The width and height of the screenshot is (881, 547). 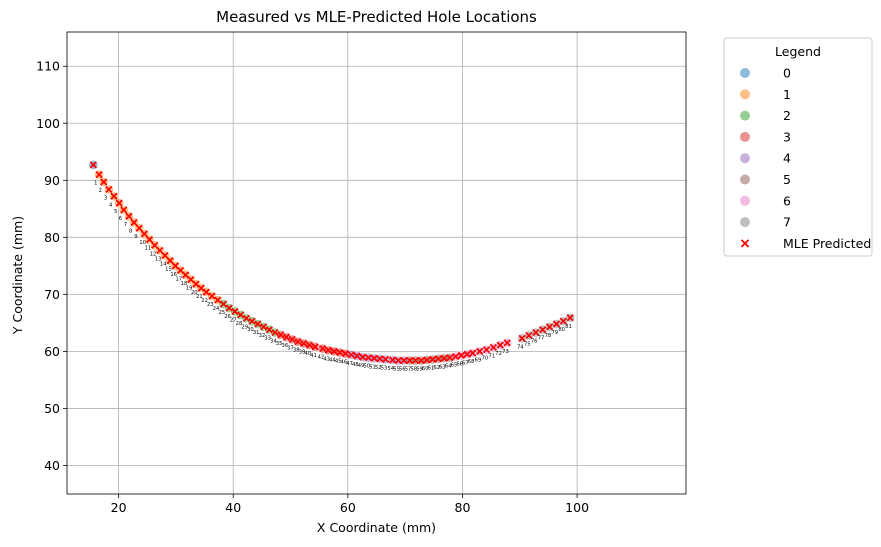 What do you see at coordinates (478, 360) in the screenshot?
I see `point-label: 69` at bounding box center [478, 360].